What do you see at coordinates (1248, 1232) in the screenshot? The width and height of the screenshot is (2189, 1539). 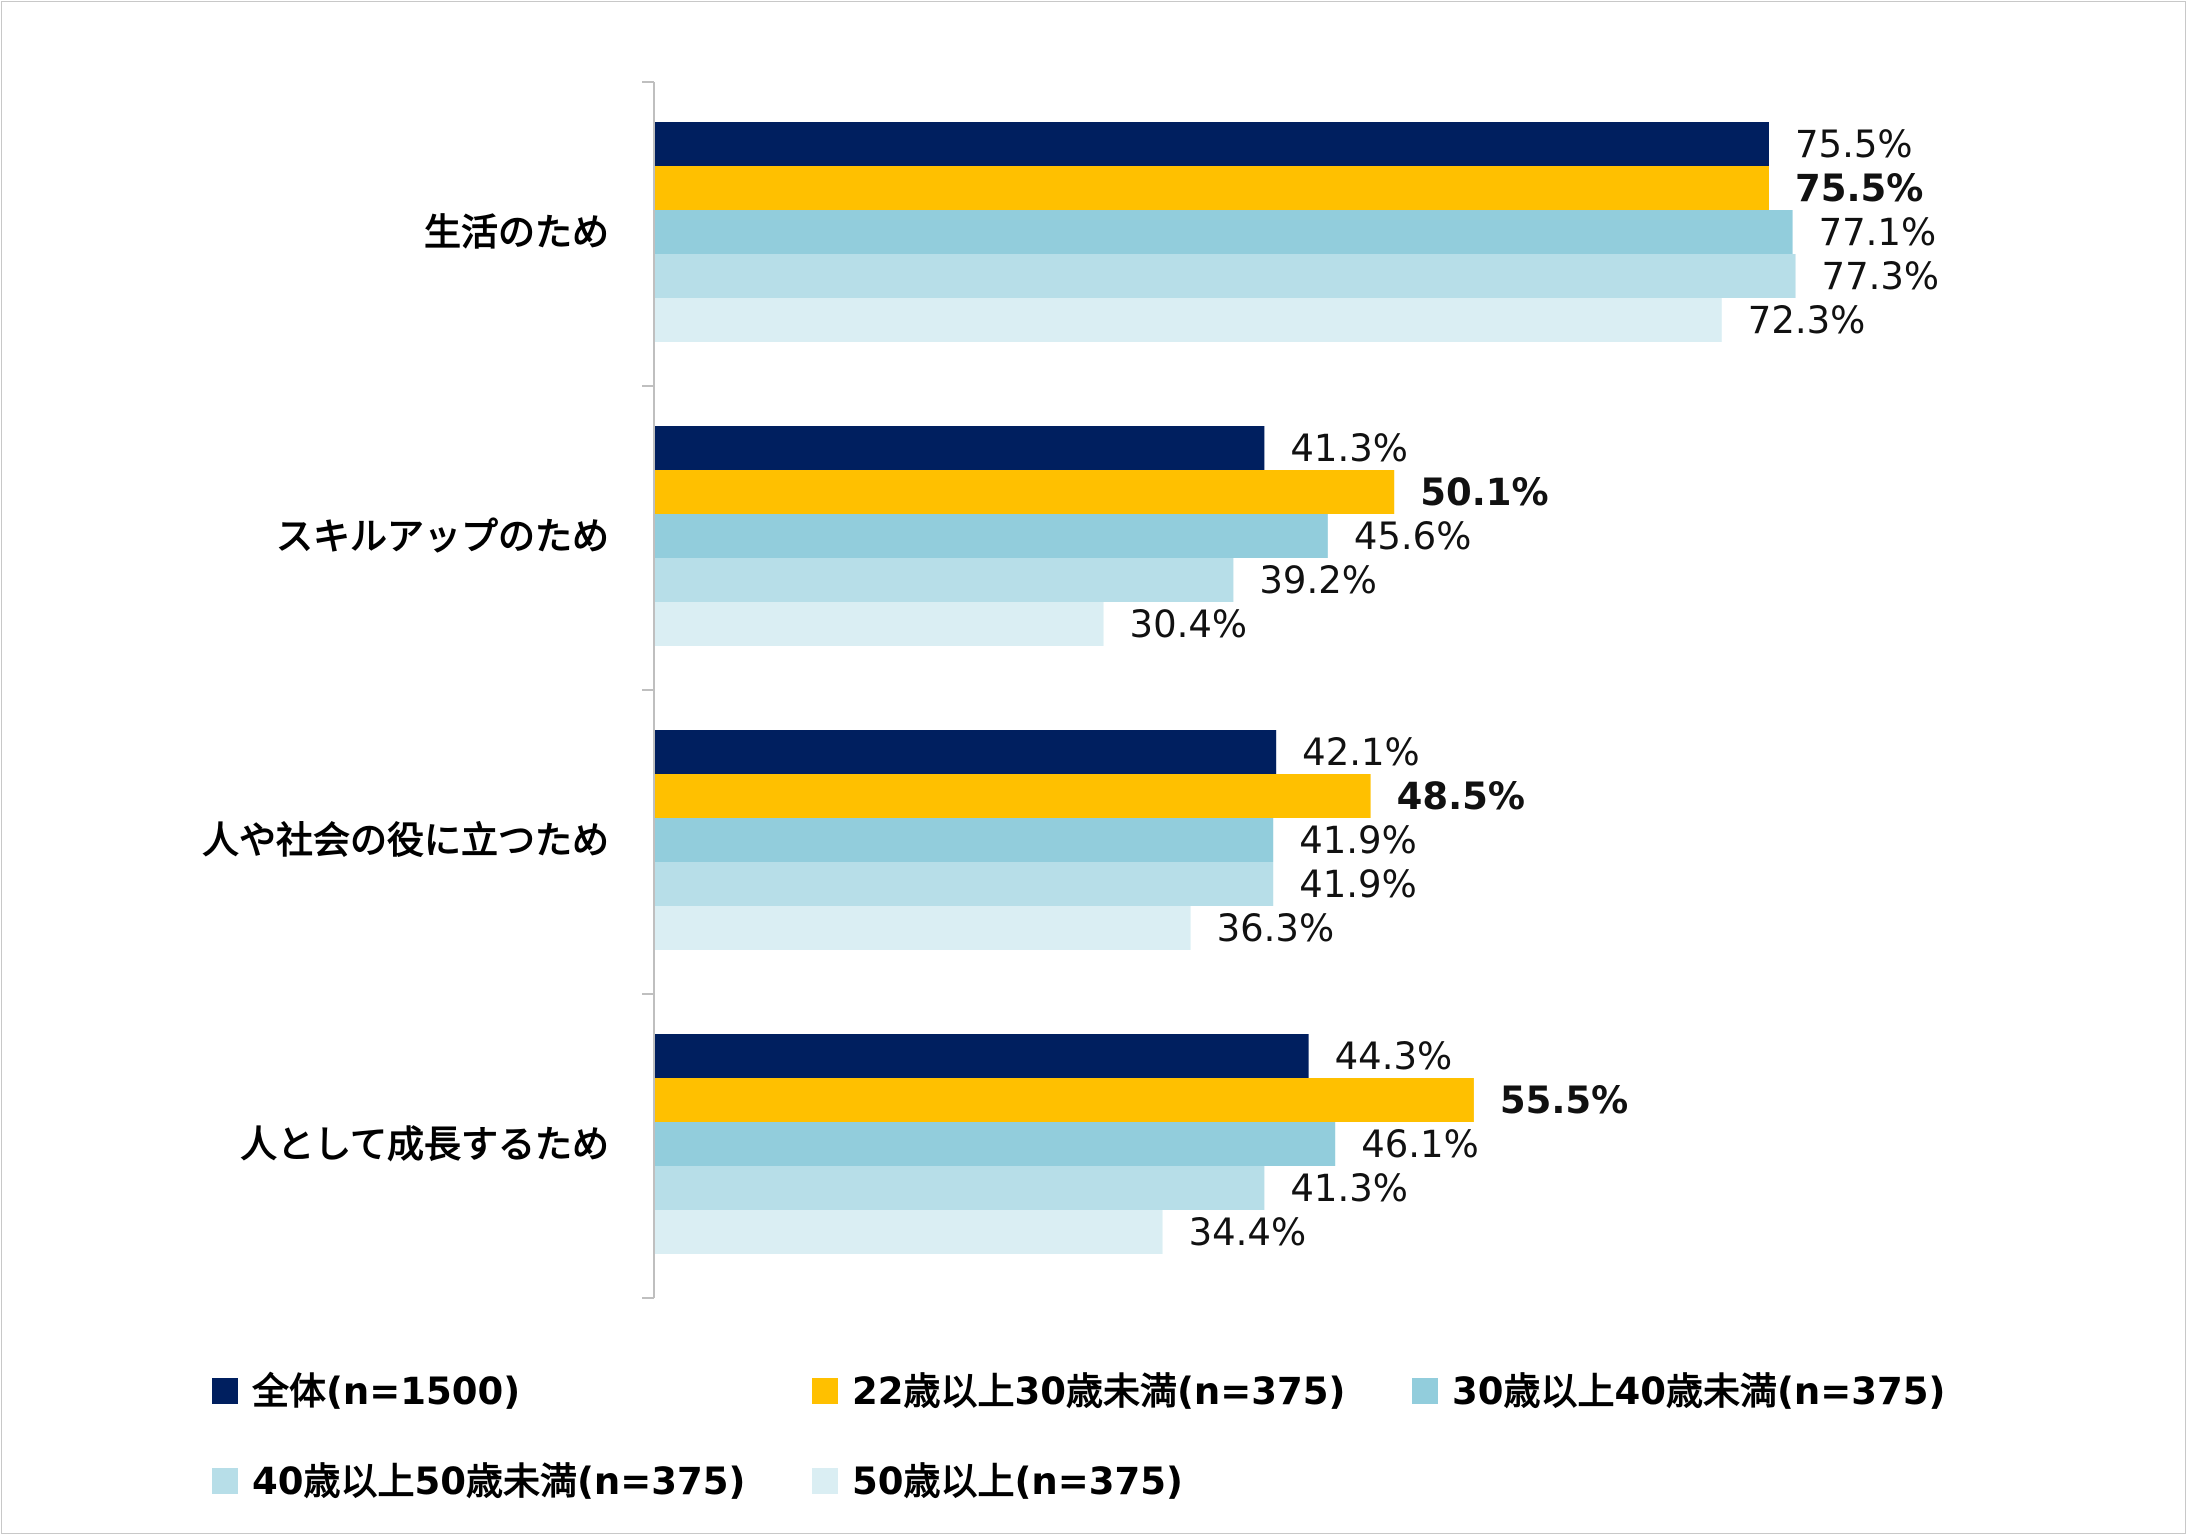 I see `data-label: 34.4%` at bounding box center [1248, 1232].